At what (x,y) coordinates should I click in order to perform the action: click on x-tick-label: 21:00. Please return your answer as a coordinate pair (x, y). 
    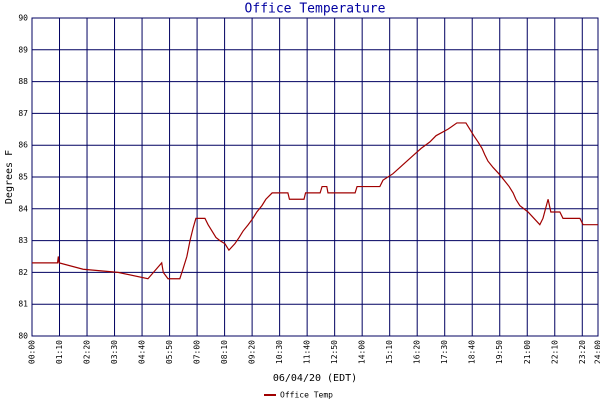
    Looking at the image, I should click on (527, 352).